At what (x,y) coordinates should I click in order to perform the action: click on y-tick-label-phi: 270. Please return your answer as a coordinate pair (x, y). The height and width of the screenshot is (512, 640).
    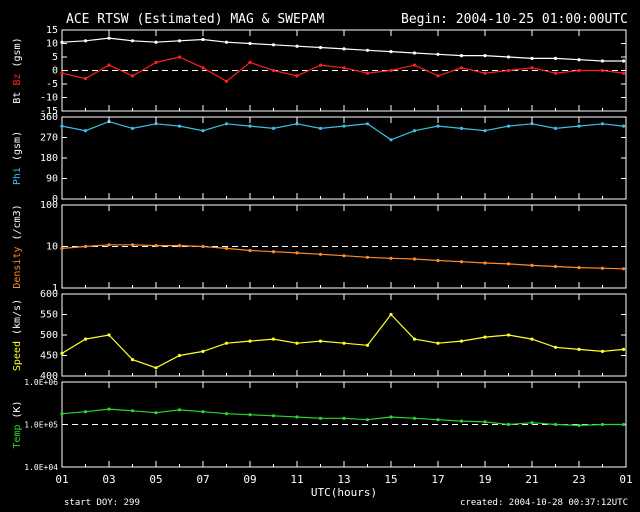
    Looking at the image, I should click on (49, 138).